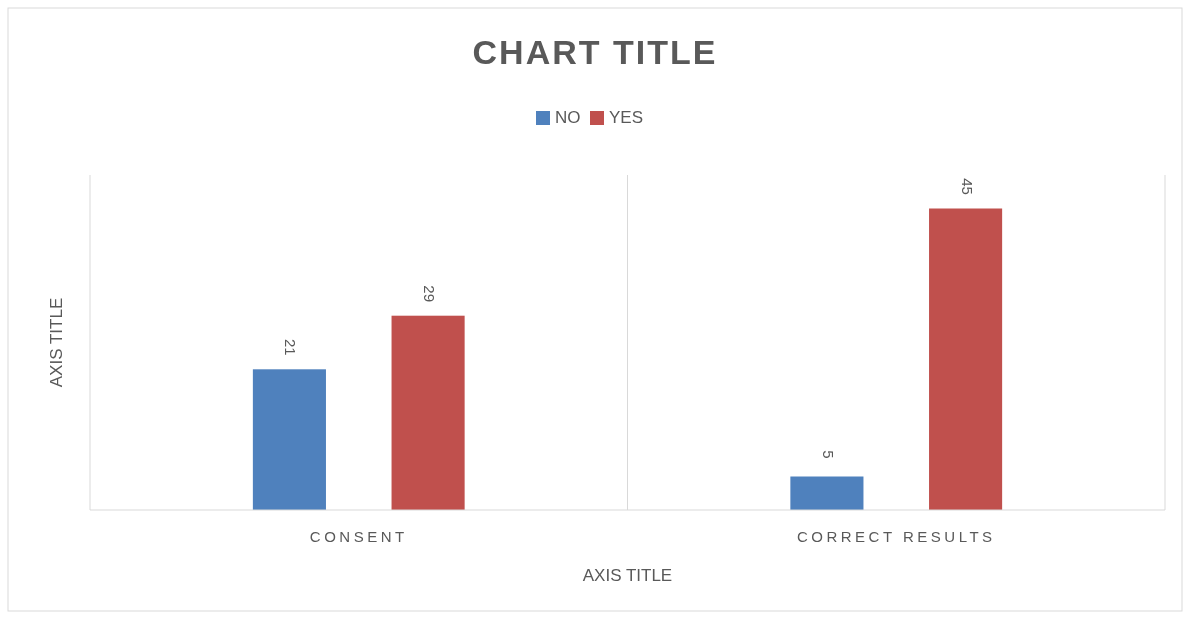 This screenshot has height=619, width=1190. I want to click on data-label: 45, so click(967, 186).